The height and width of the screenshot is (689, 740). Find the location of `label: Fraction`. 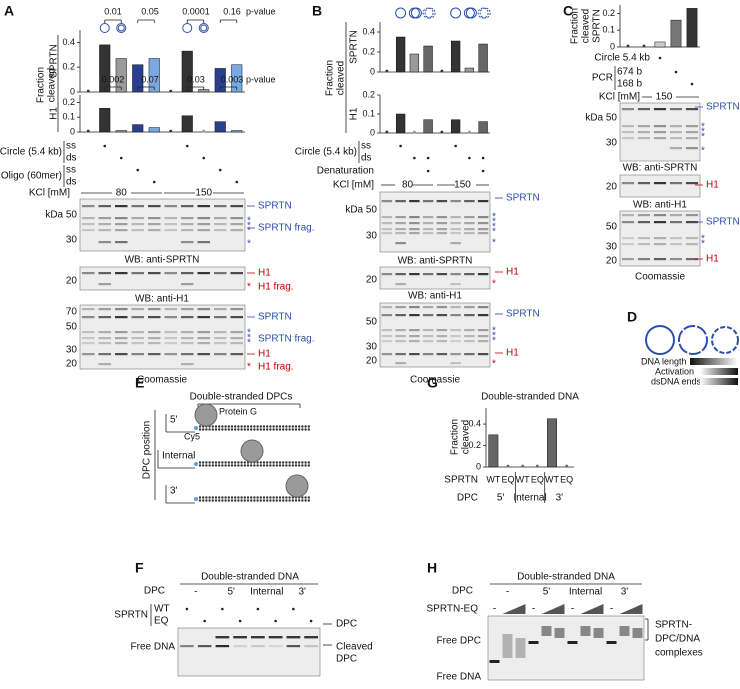

label: Fraction is located at coordinates (41, 85).